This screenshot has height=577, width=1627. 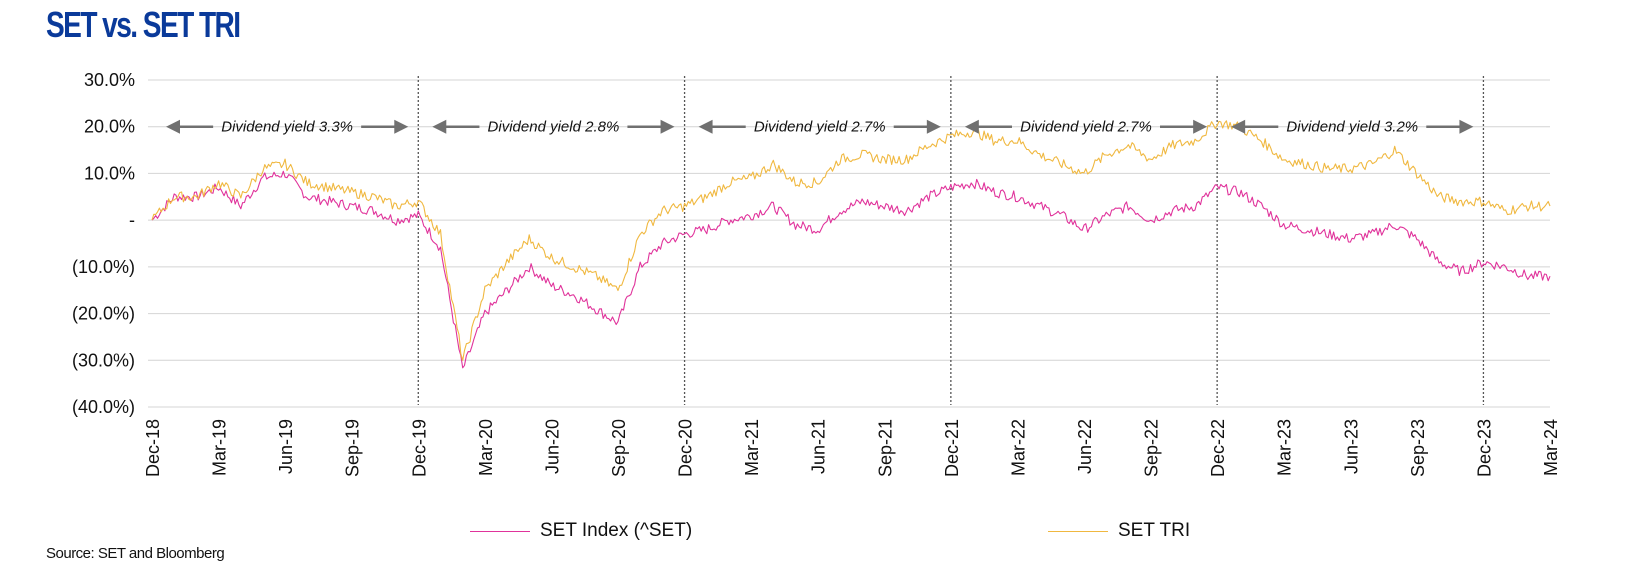 I want to click on y-tick-label: (30.0%), so click(x=103, y=360).